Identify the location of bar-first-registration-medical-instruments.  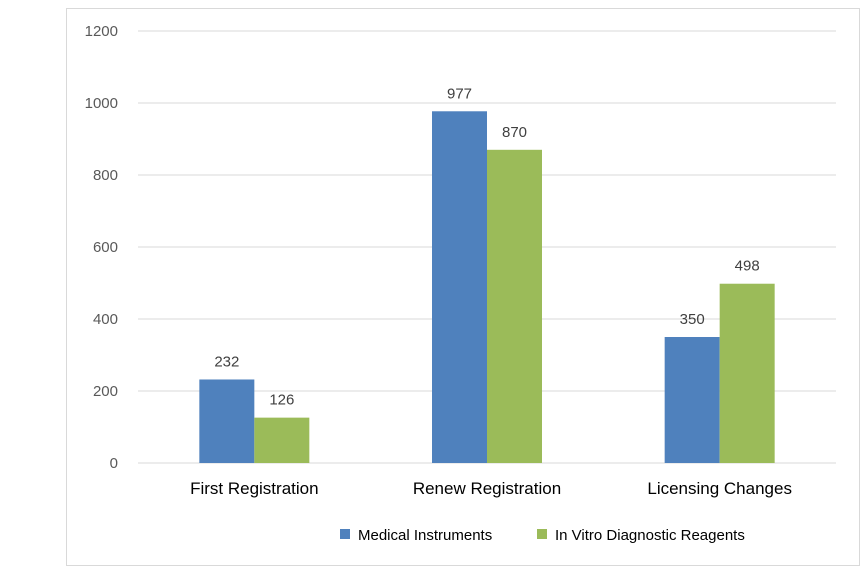
(227, 421).